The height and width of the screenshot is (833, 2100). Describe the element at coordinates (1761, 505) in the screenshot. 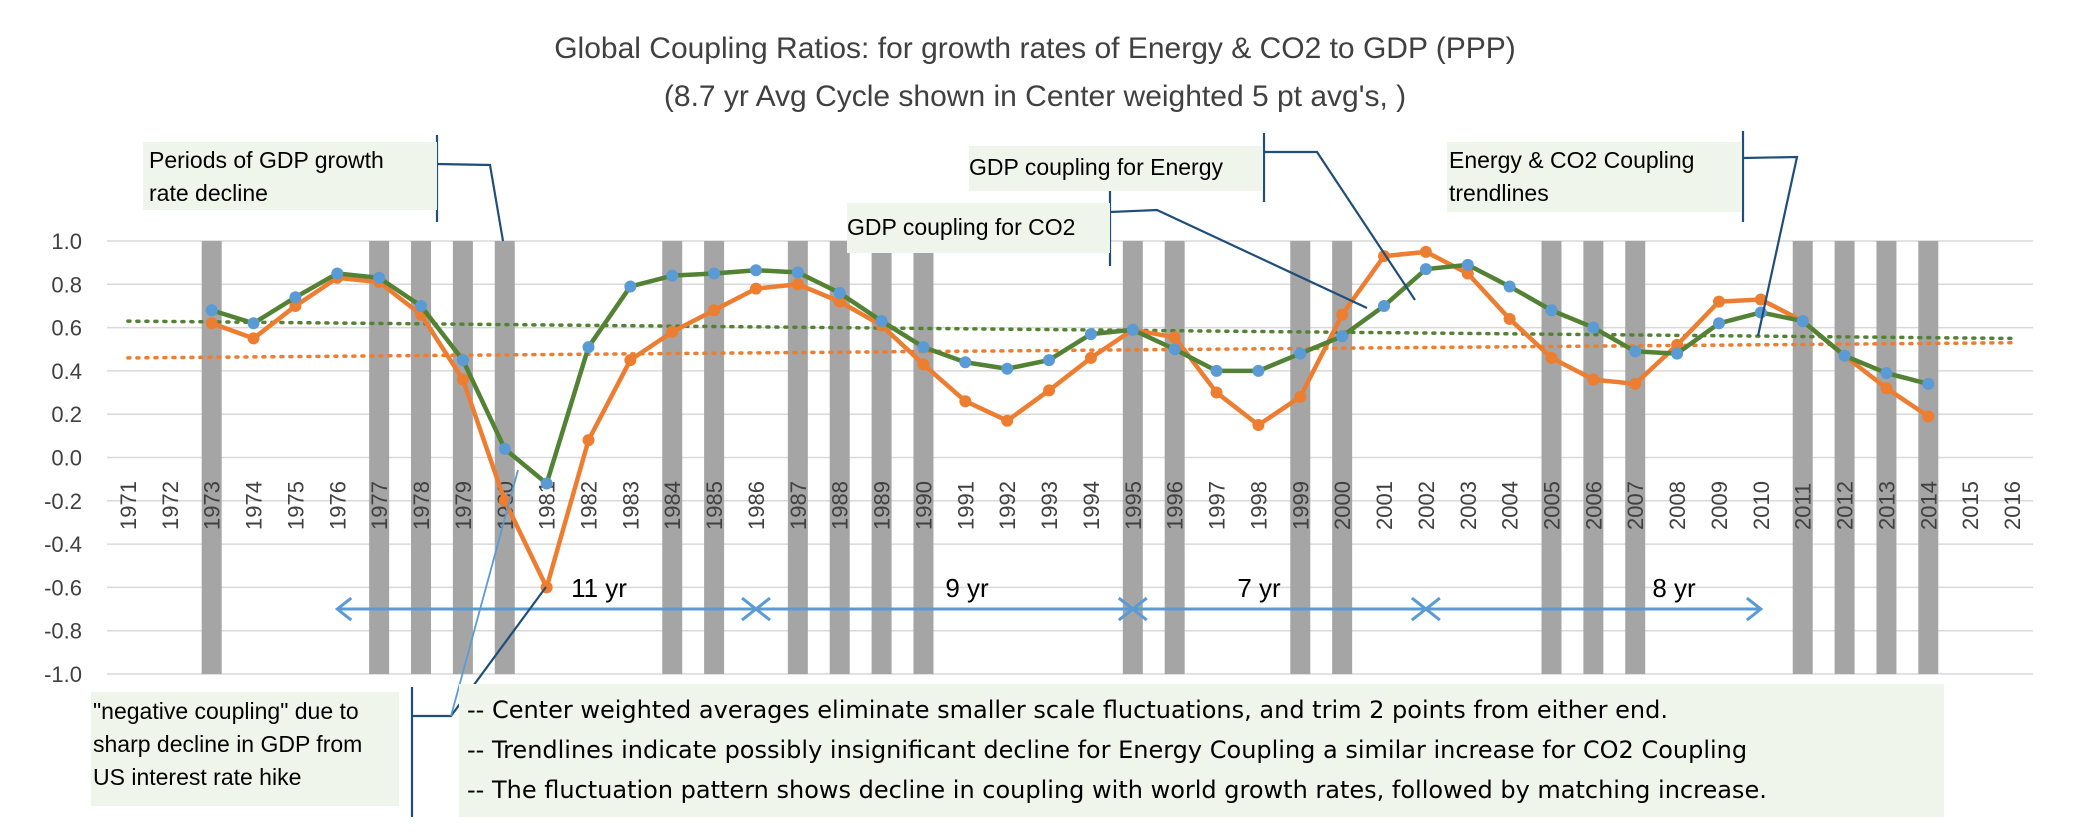

I see `x-tick-label: 2010` at that location.